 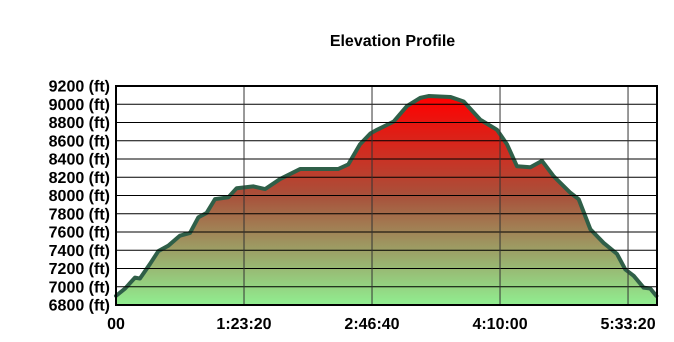 I want to click on y-tick-label: 8000 (ft), so click(x=79, y=197).